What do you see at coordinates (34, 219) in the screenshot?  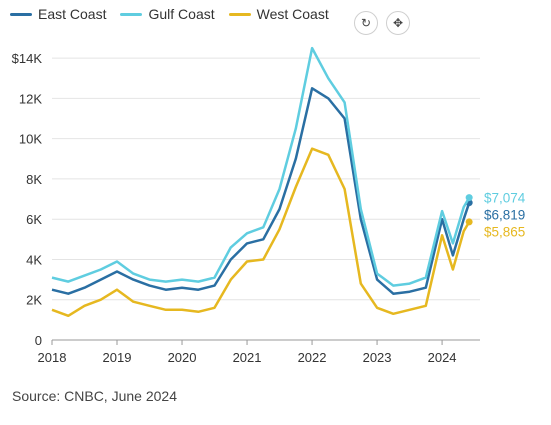 I see `y-tick-label: 6K` at bounding box center [34, 219].